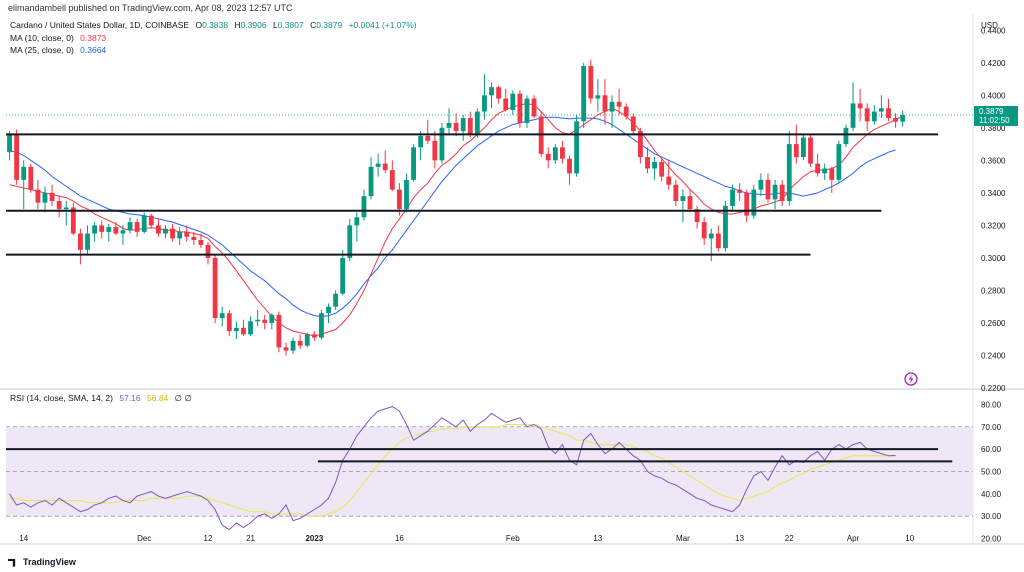 This screenshot has height=572, width=1024. Describe the element at coordinates (42, 562) in the screenshot. I see `tradingview-logo: TradingView` at that location.